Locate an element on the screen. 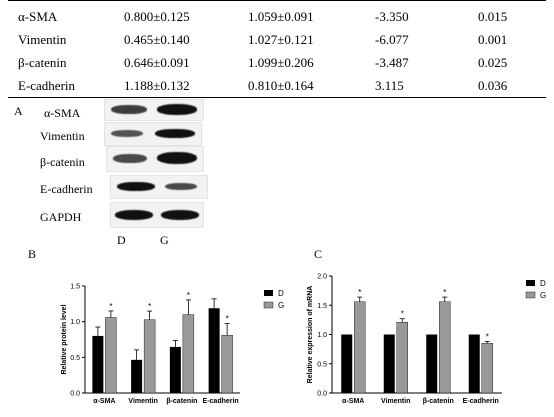 The image size is (554, 417). row-name: β-catenin is located at coordinates (42, 62).